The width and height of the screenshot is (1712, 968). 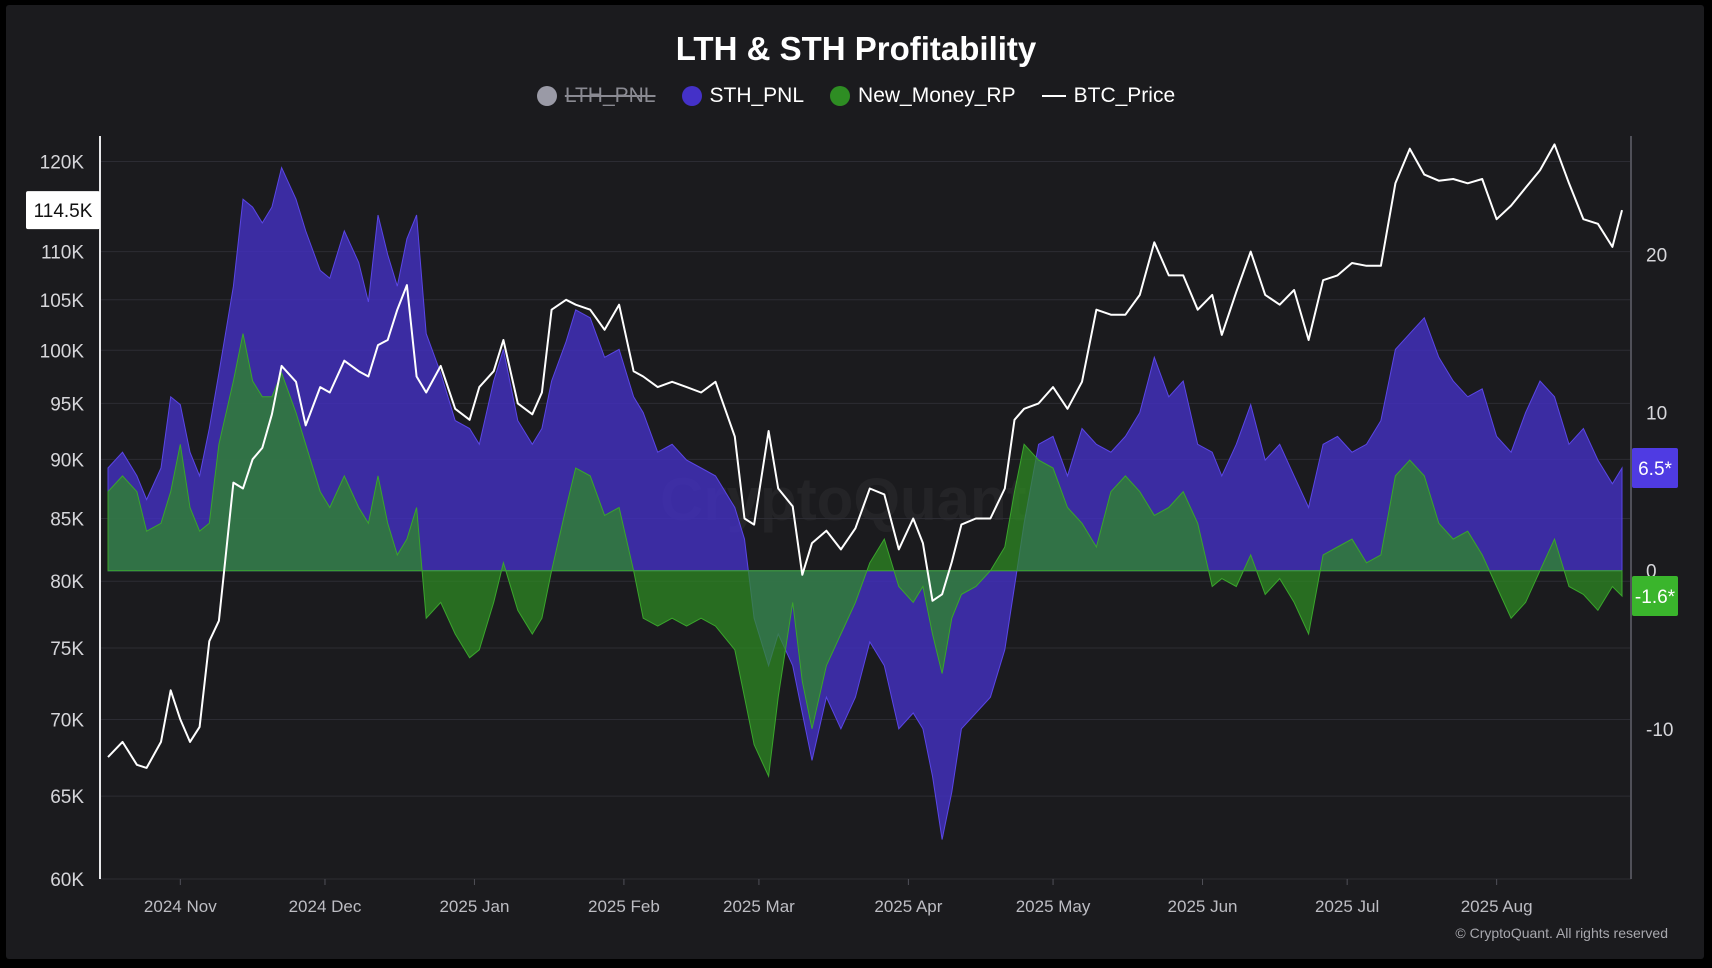 I want to click on y-left-tick-label: 80K, so click(x=67, y=582).